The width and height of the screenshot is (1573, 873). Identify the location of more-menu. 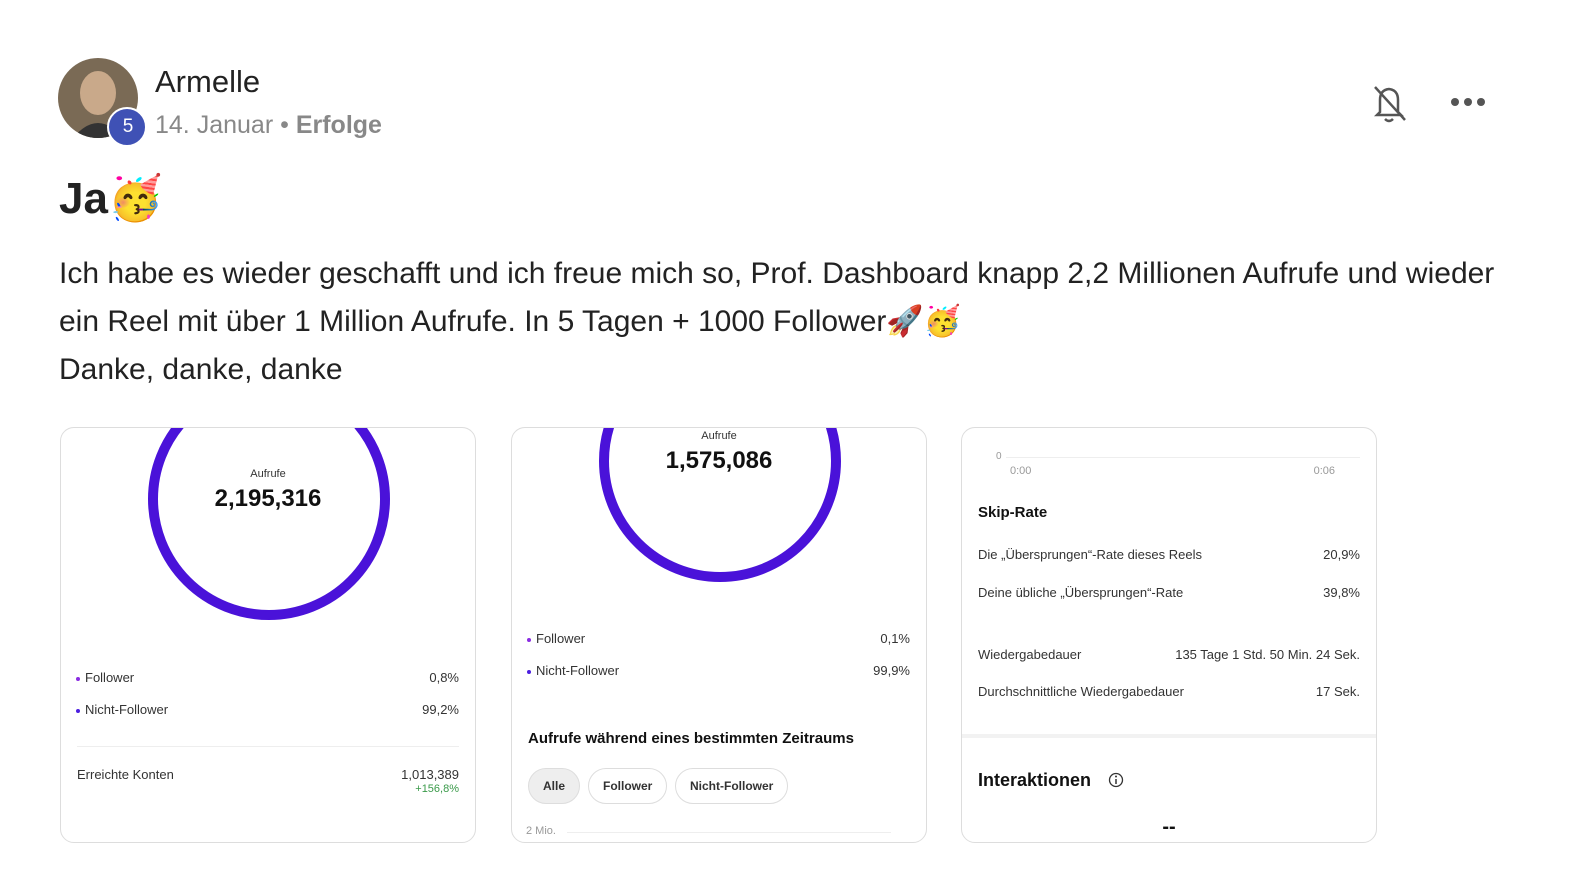
(1469, 102).